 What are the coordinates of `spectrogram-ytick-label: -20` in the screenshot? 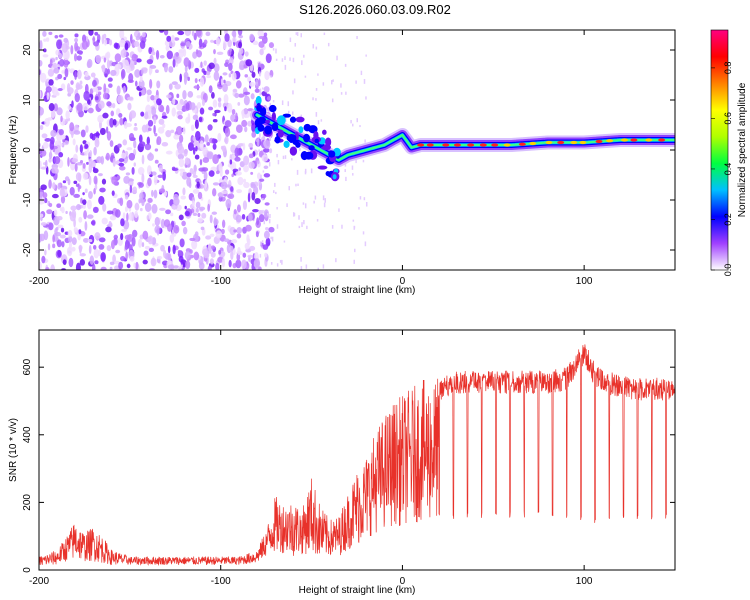 It's located at (27, 249).